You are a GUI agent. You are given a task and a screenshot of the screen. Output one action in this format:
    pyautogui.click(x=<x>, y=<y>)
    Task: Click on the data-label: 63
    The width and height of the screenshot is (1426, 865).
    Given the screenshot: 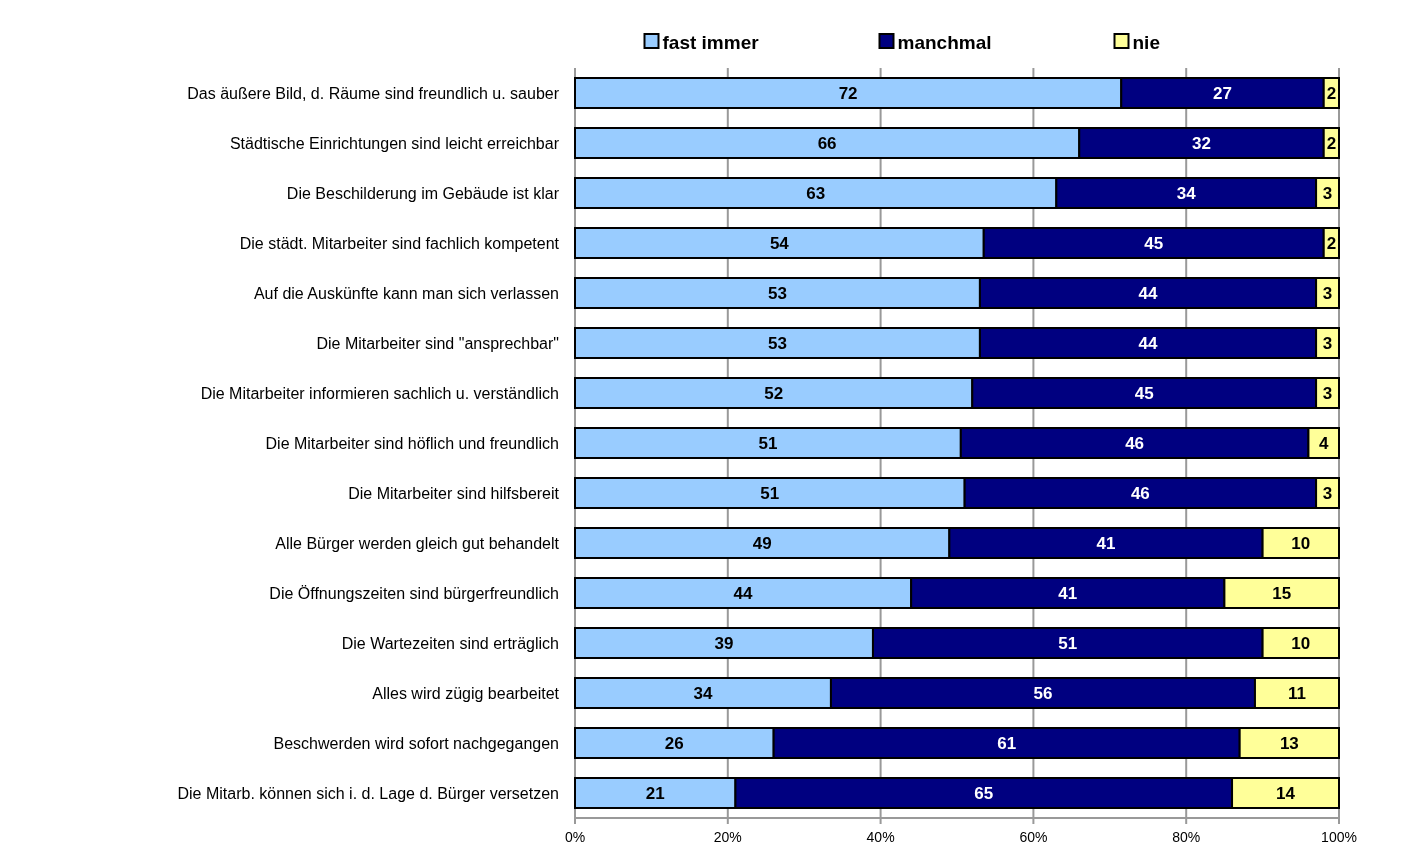 What is the action you would take?
    pyautogui.click(x=816, y=193)
    